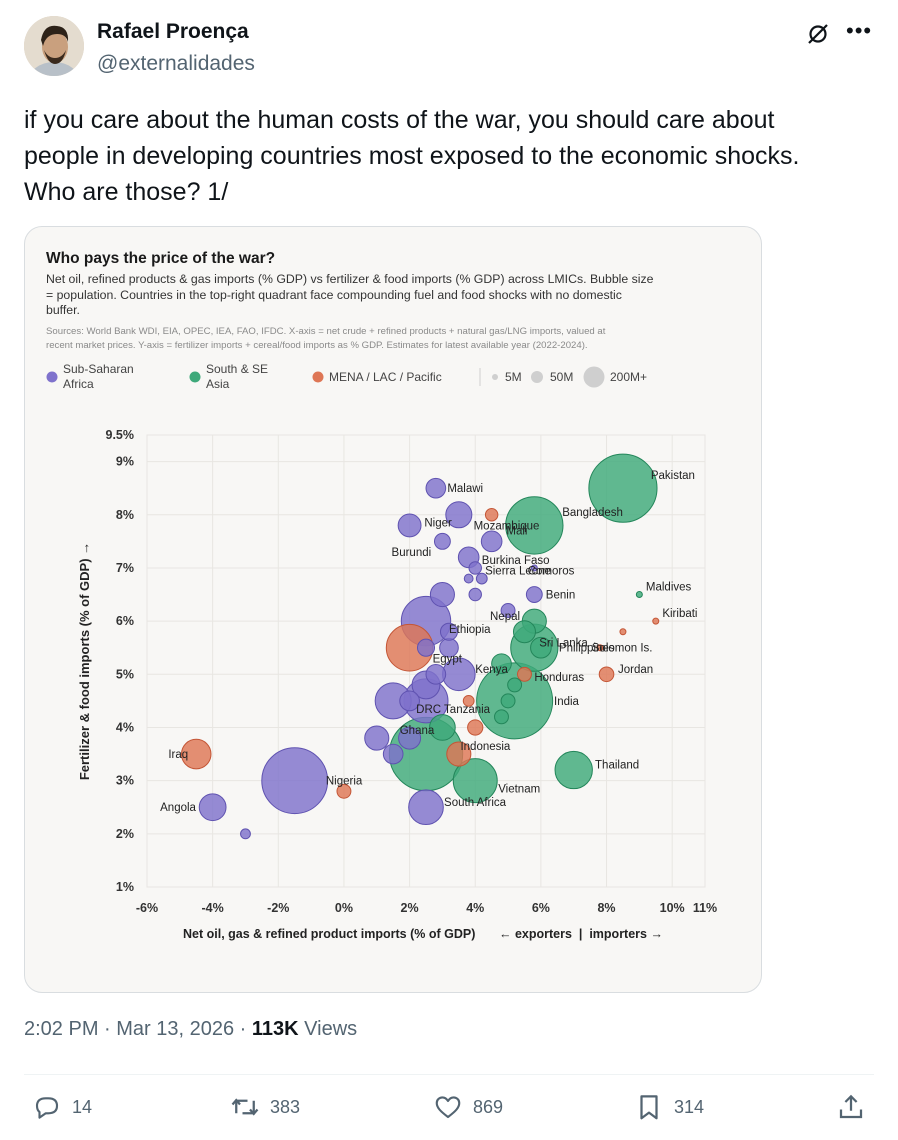  What do you see at coordinates (563, 643) in the screenshot?
I see `point-label: Sri Lanka` at bounding box center [563, 643].